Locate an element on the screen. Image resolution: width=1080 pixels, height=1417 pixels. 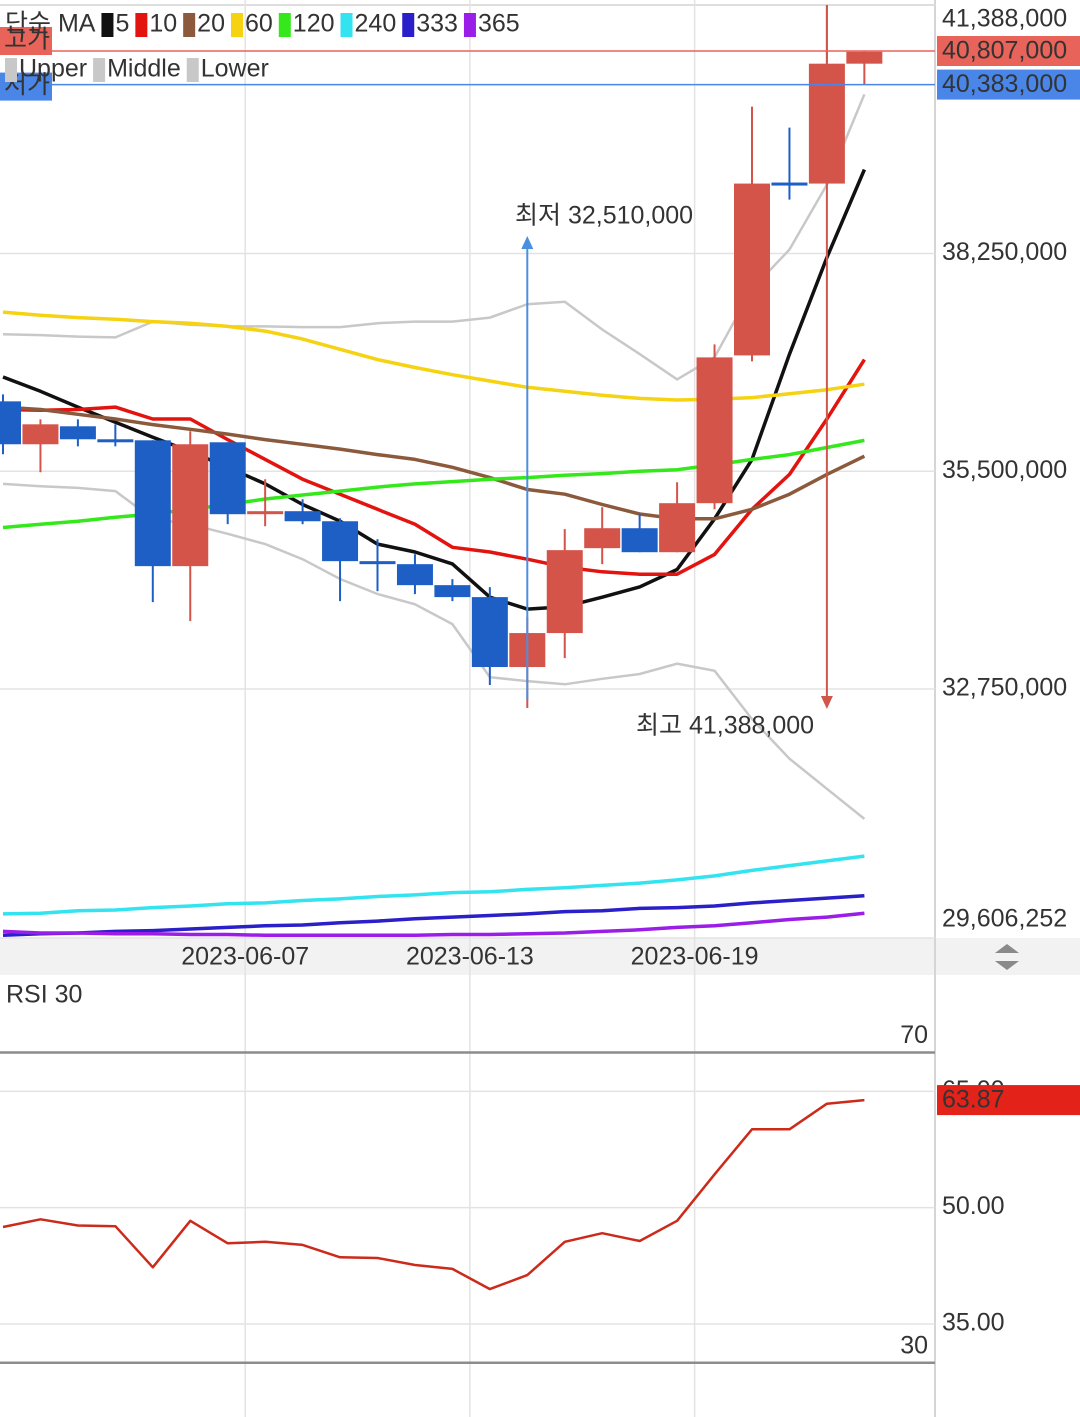
y-tick-label: 29,606,252 is located at coordinates (1004, 919).